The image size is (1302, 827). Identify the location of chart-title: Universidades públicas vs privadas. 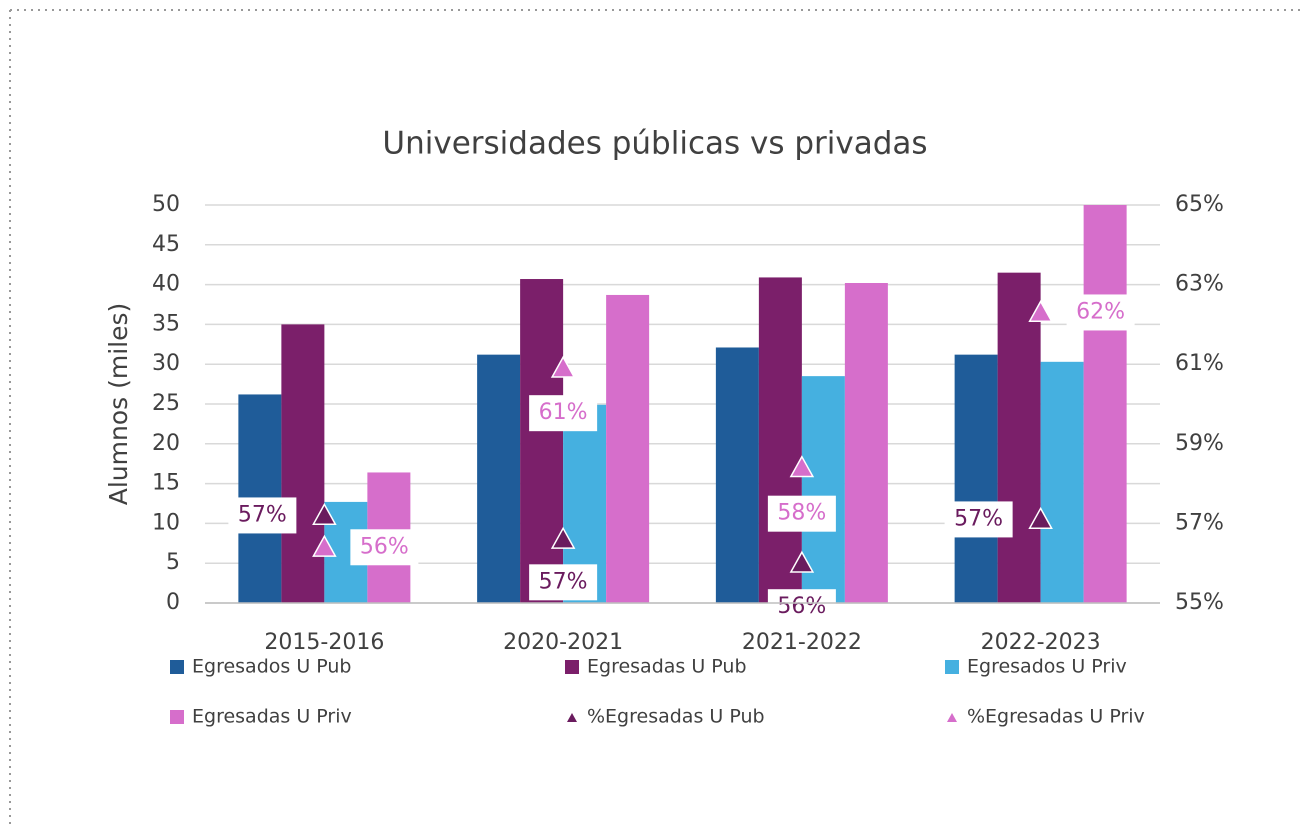
(654, 144).